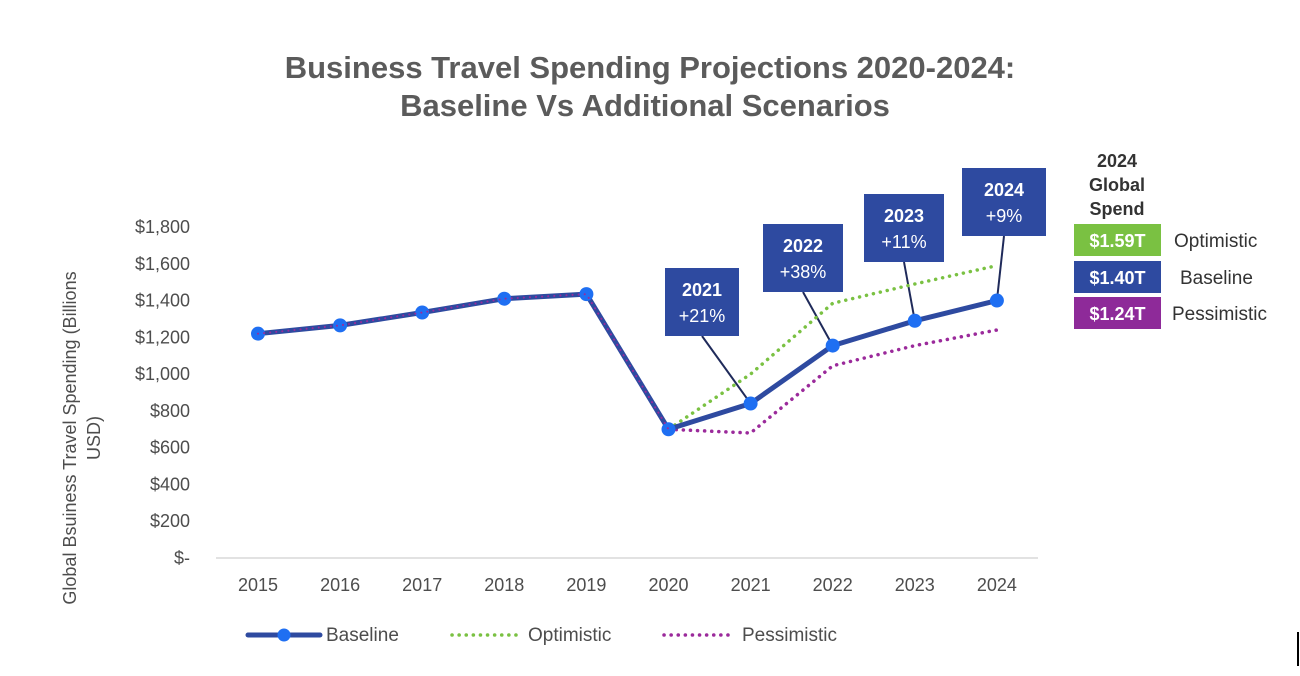 This screenshot has height=676, width=1300. I want to click on legend-item-baseline: Baseline, so click(322, 635).